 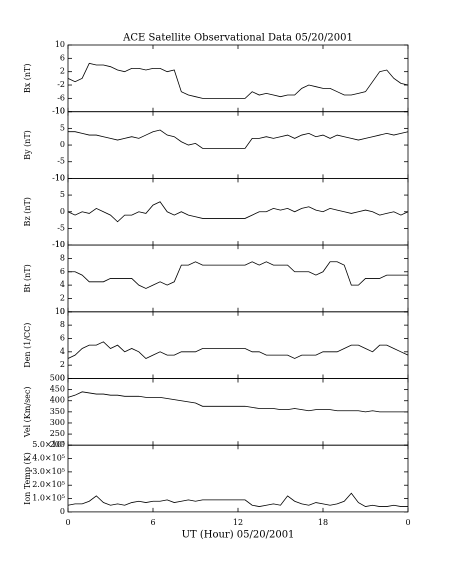 What do you see at coordinates (57, 422) in the screenshot?
I see `y-tick-label: 300` at bounding box center [57, 422].